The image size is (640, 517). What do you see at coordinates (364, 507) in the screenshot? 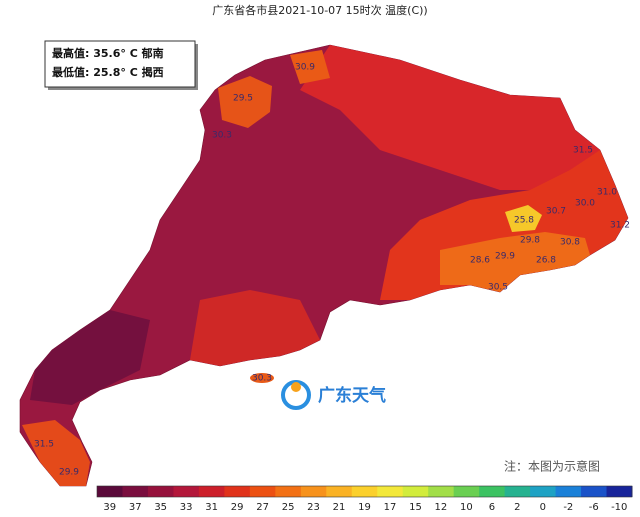
I see `colorbar-tick: 19` at bounding box center [364, 507].